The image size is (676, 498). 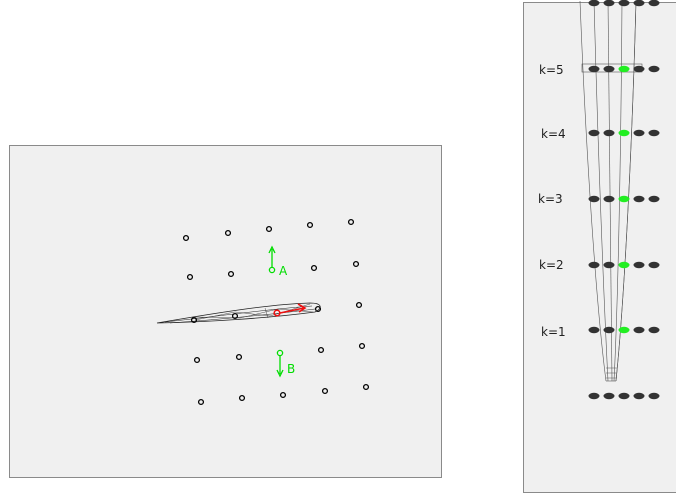 I want to click on vector-a-label: A, so click(x=283, y=271).